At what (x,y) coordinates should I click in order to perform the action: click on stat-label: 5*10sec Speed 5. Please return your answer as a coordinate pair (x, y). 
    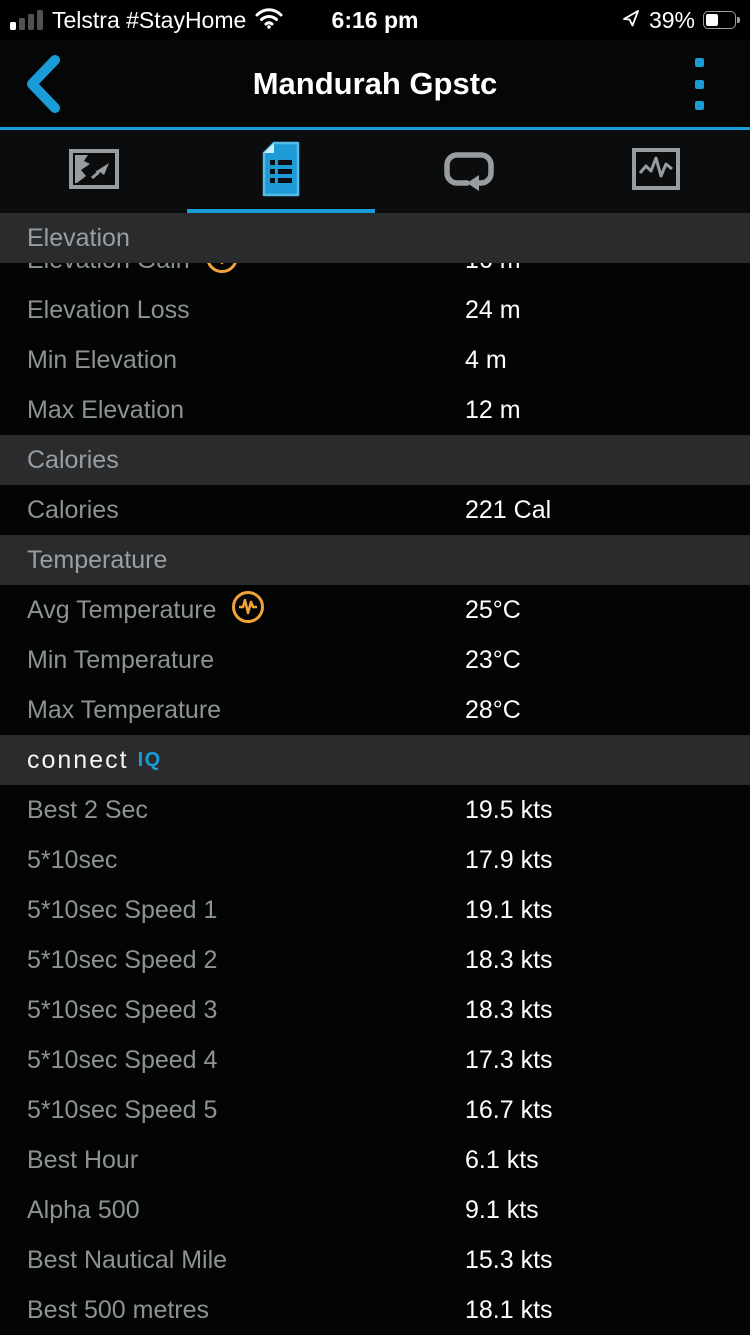
    Looking at the image, I should click on (122, 1110).